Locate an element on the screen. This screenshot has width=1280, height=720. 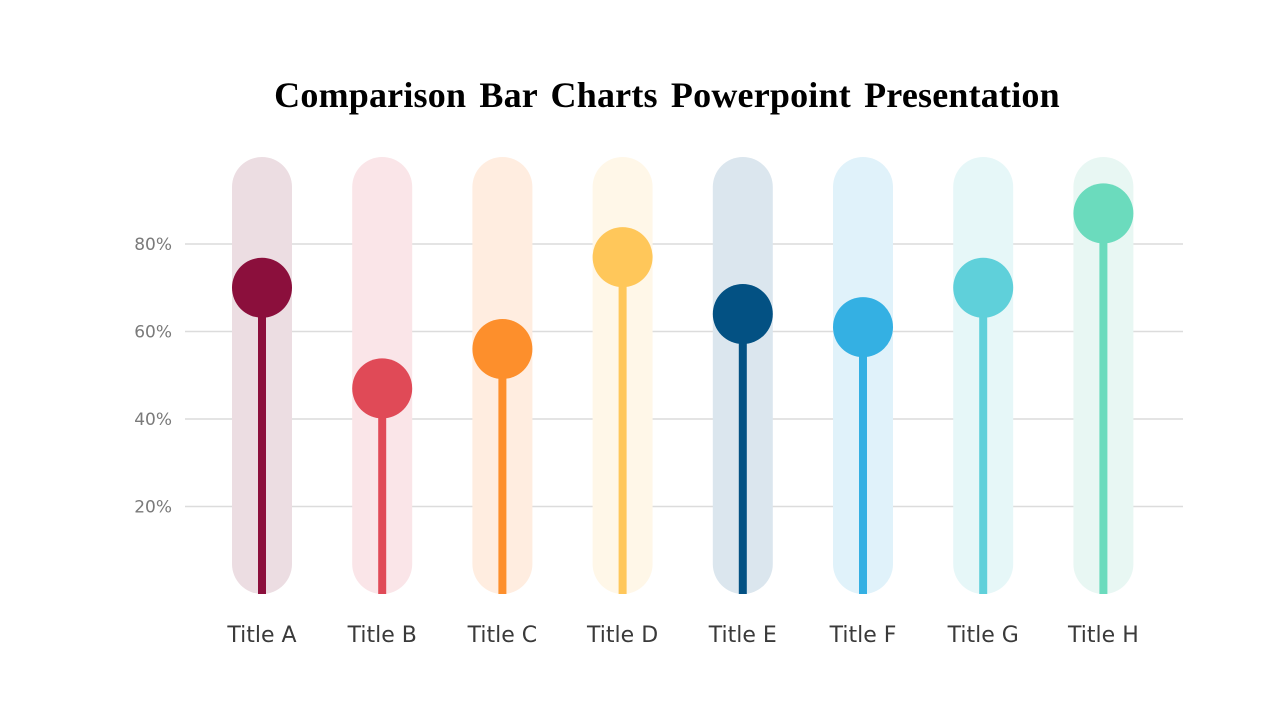
x-tick-label: Title E is located at coordinates (742, 635).